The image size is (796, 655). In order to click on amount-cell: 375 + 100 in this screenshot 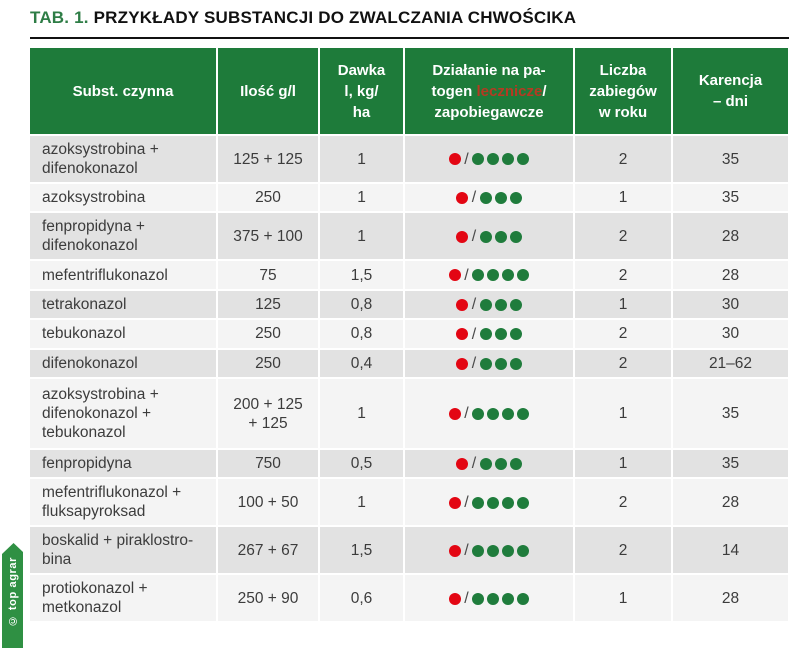, I will do `click(268, 236)`.